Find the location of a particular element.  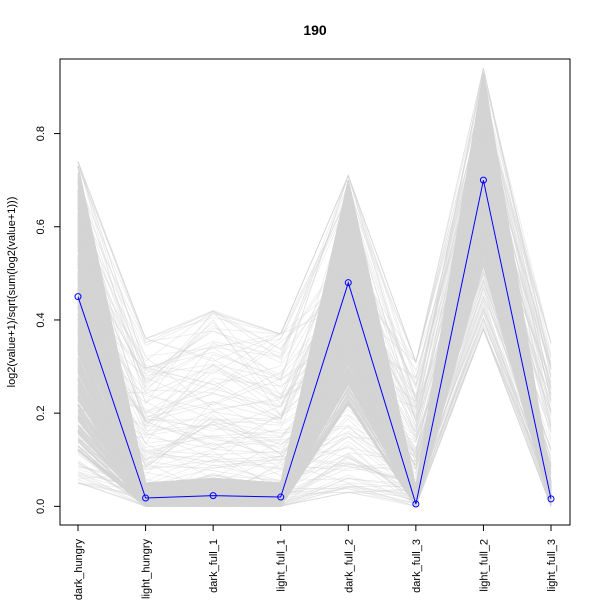

x-tick-label-dark_full_3: dark_full_3 is located at coordinates (417, 566).